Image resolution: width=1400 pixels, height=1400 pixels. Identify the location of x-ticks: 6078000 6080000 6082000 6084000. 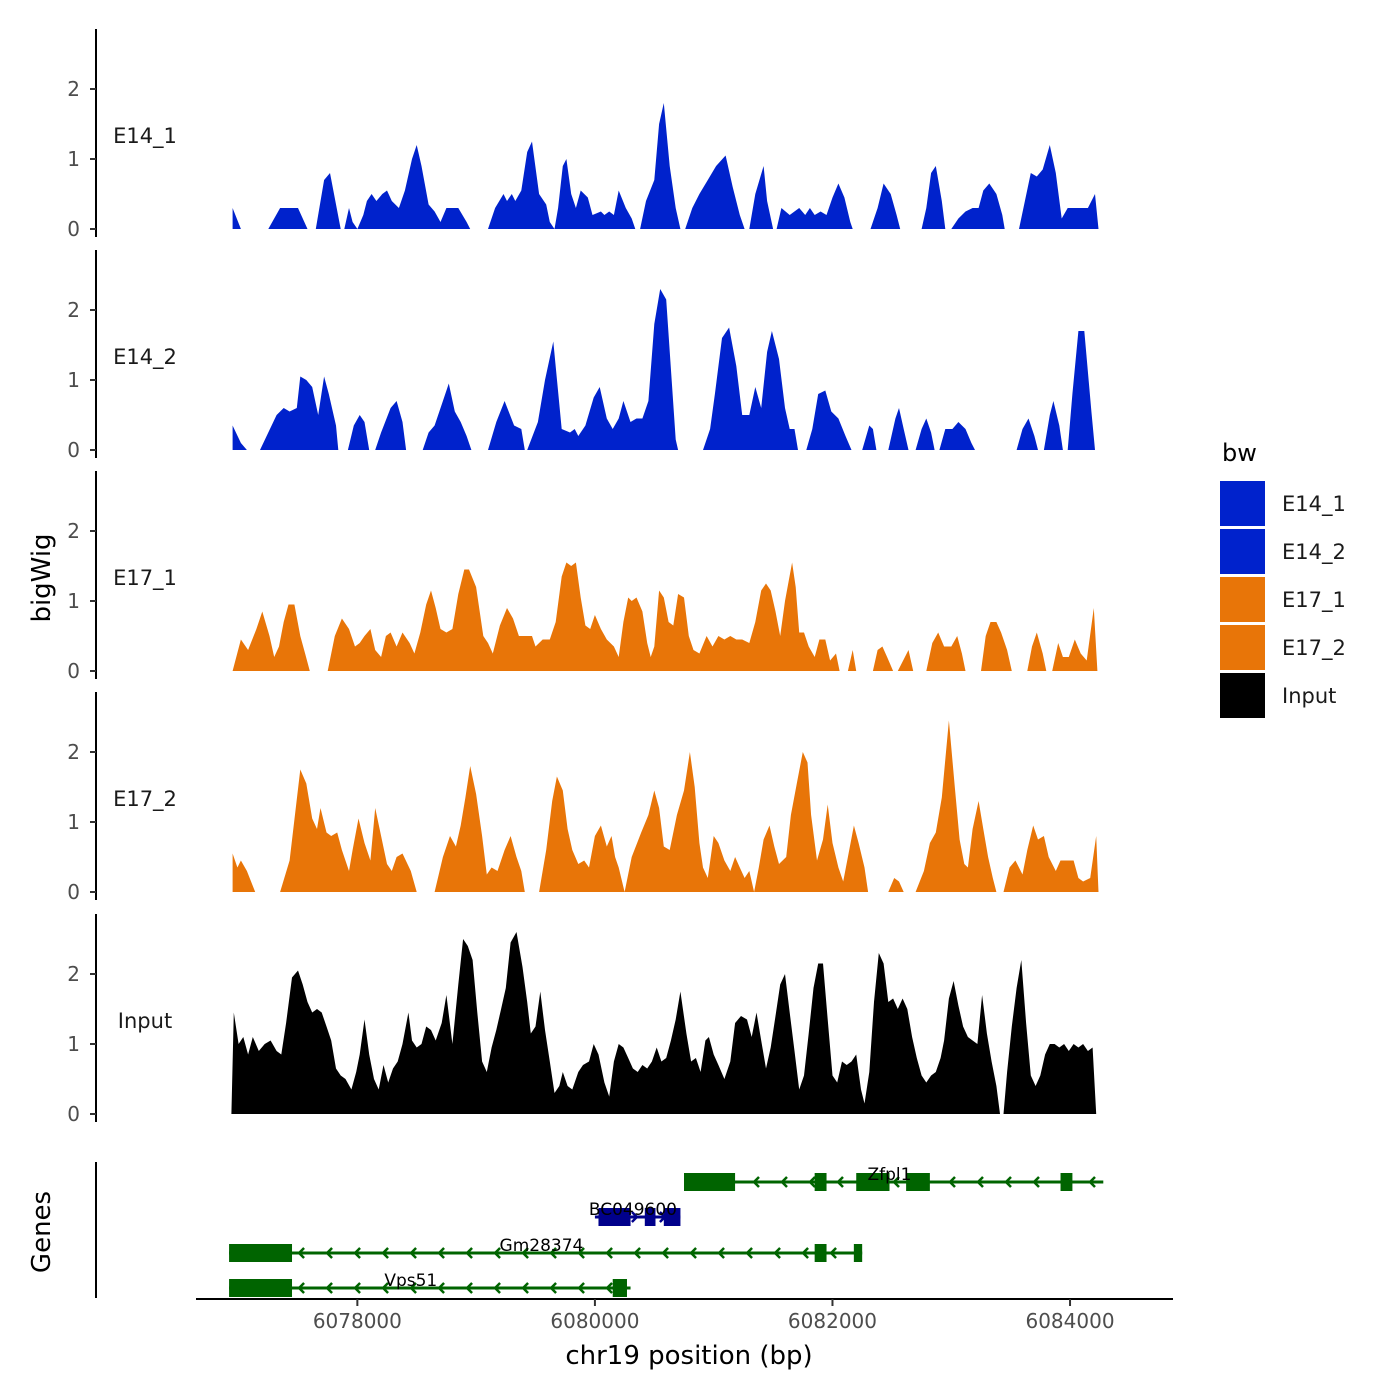
(714, 1316).